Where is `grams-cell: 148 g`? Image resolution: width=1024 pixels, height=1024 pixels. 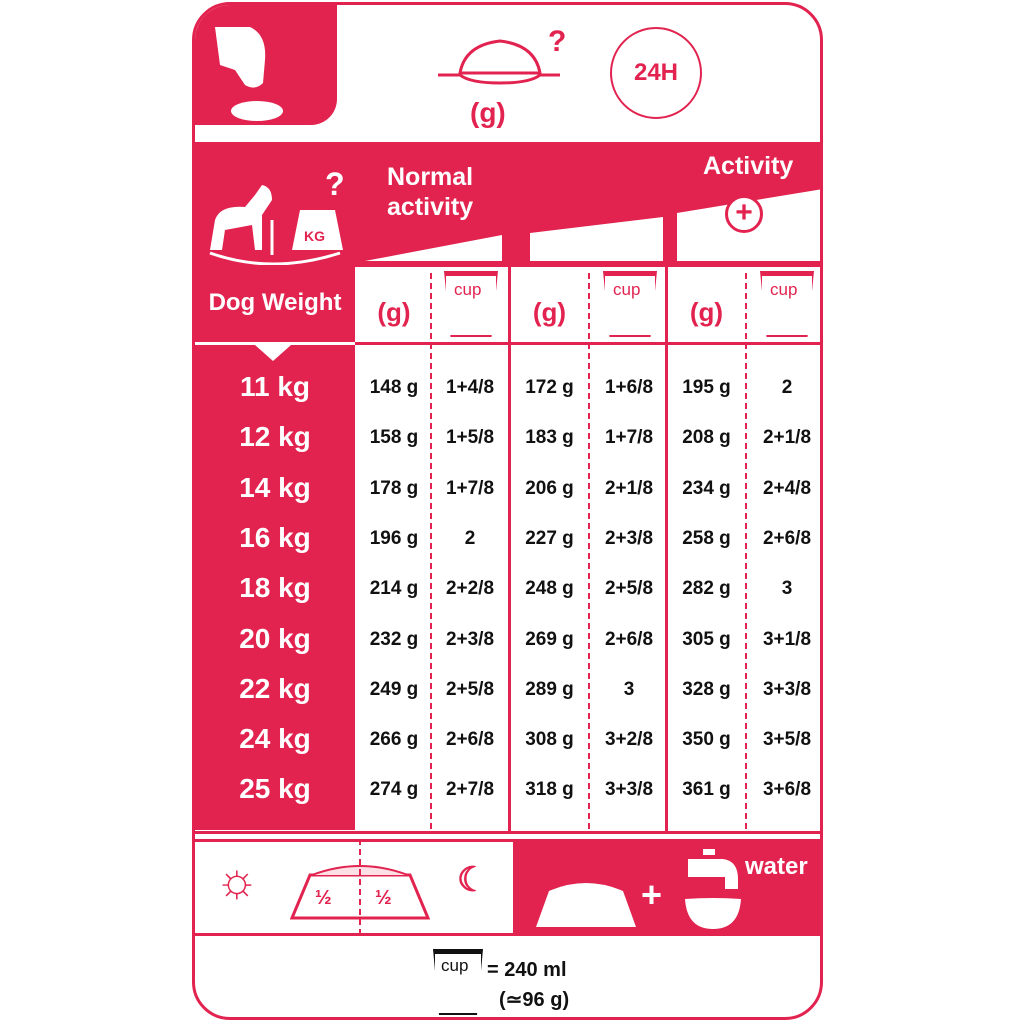
grams-cell: 148 g is located at coordinates (394, 387).